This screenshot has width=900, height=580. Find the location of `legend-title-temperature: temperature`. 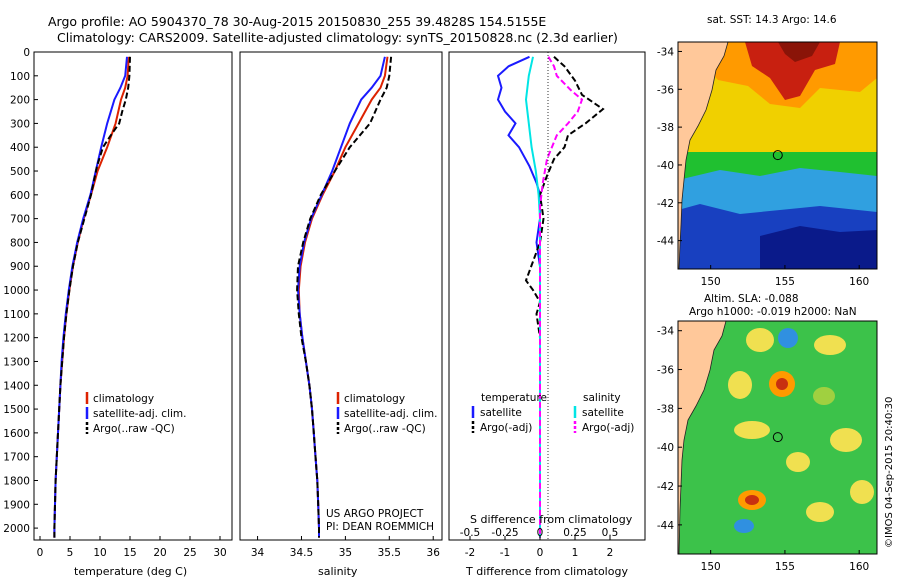

legend-title-temperature: temperature is located at coordinates (514, 398).